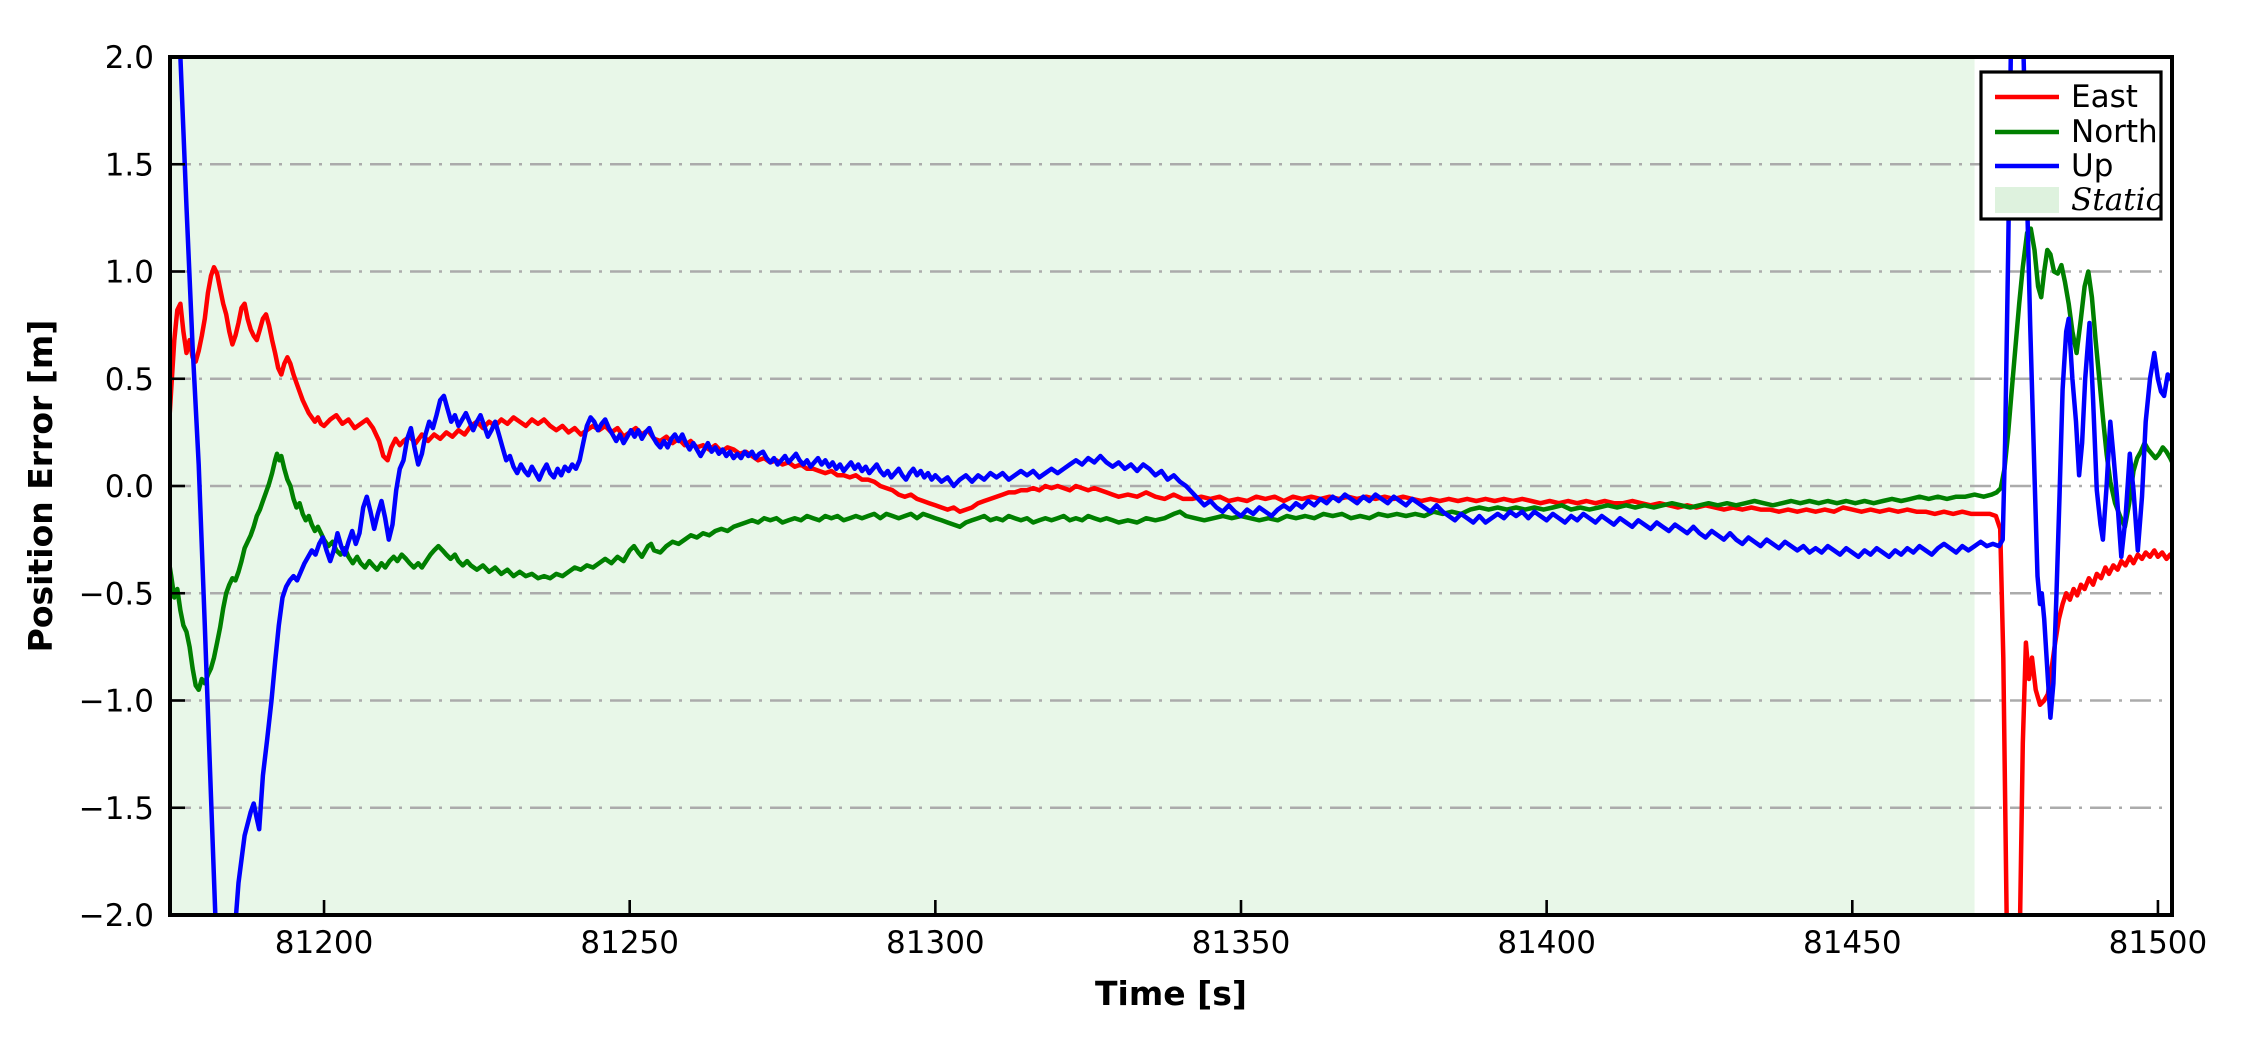  What do you see at coordinates (2158, 943) in the screenshot?
I see `x-tick-label: 81500` at bounding box center [2158, 943].